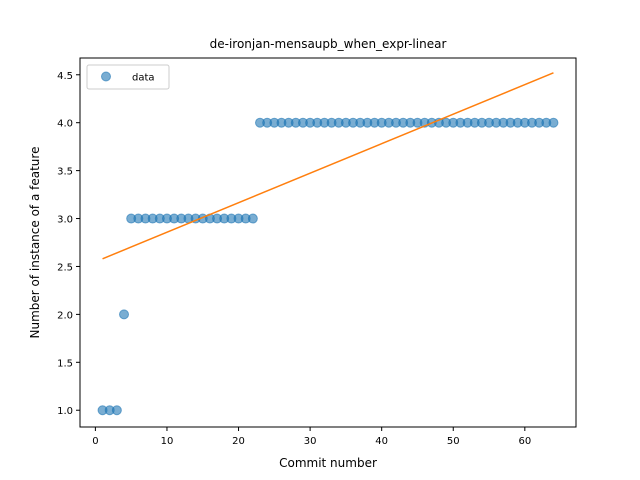 The height and width of the screenshot is (480, 640). Describe the element at coordinates (453, 441) in the screenshot. I see `x-tick-label: 50` at that location.